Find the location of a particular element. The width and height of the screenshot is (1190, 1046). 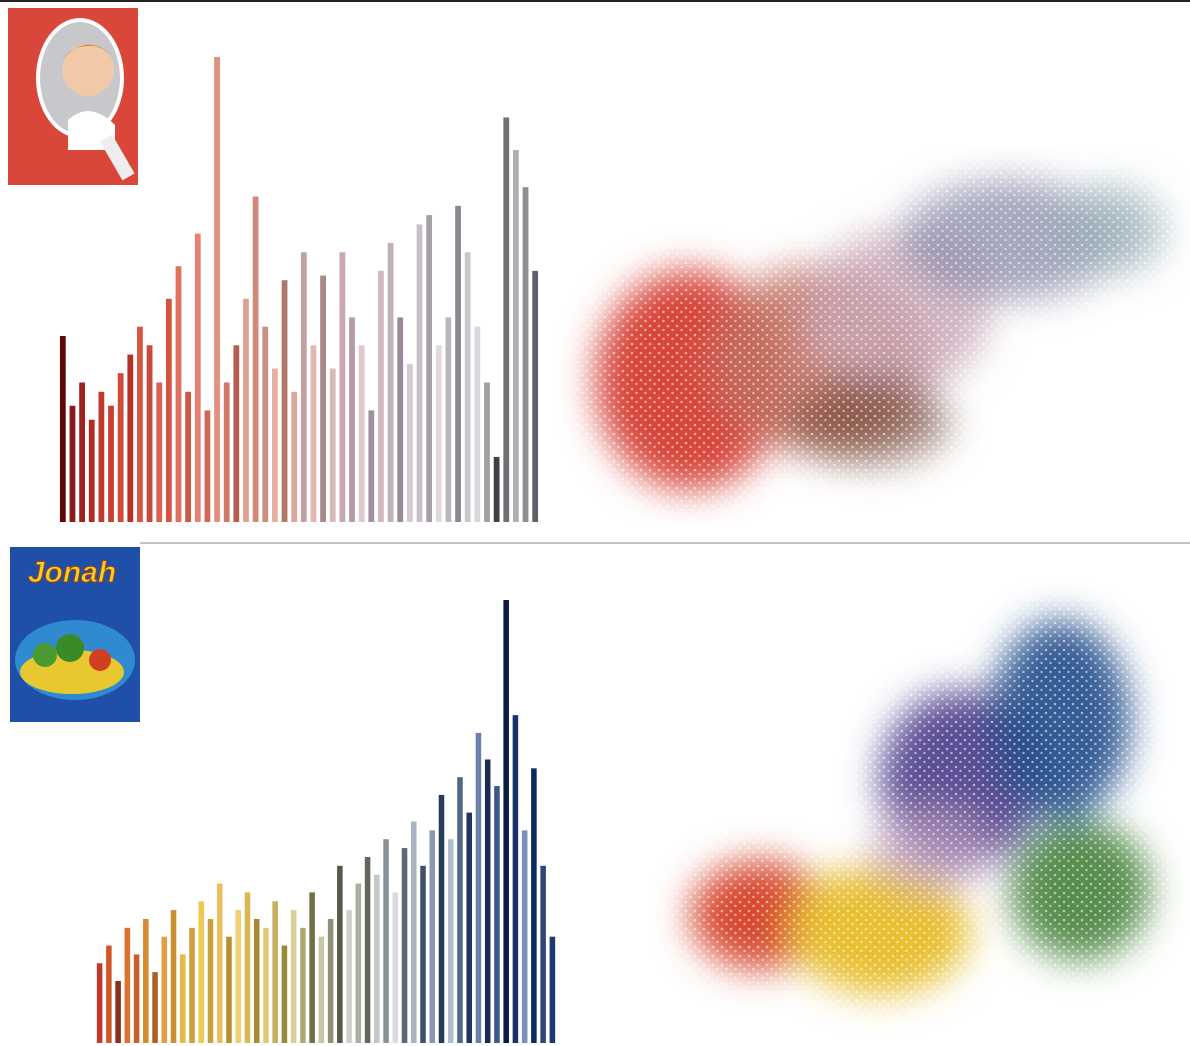

poster-bottom: Jonah is located at coordinates (75, 634).